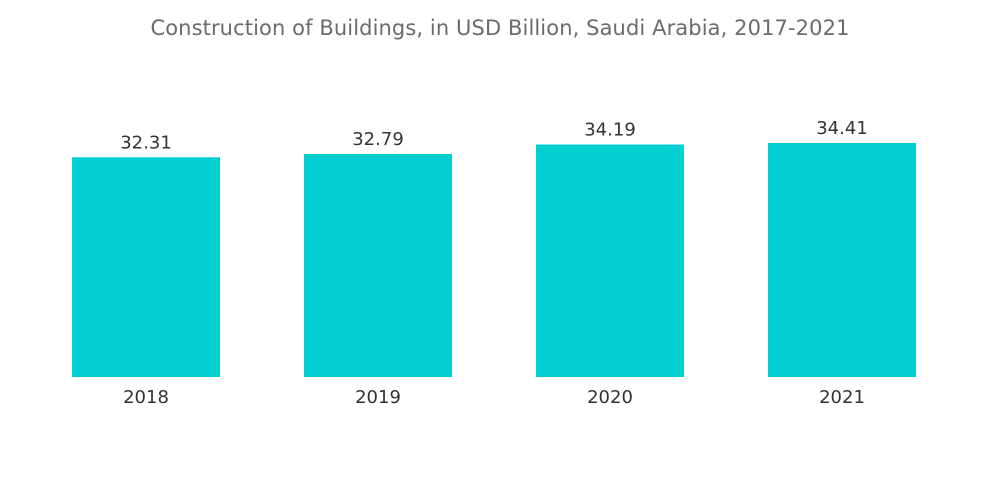 This screenshot has height=504, width=1000. I want to click on x-tick-label-2021: 2021, so click(842, 397).